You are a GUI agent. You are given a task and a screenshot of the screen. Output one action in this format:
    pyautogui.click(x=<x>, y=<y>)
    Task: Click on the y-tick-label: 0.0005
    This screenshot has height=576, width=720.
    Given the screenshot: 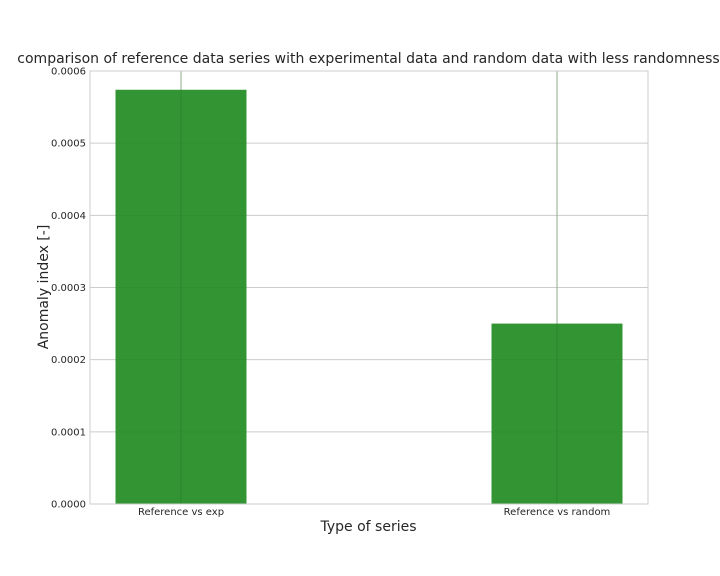 What is the action you would take?
    pyautogui.click(x=68, y=144)
    